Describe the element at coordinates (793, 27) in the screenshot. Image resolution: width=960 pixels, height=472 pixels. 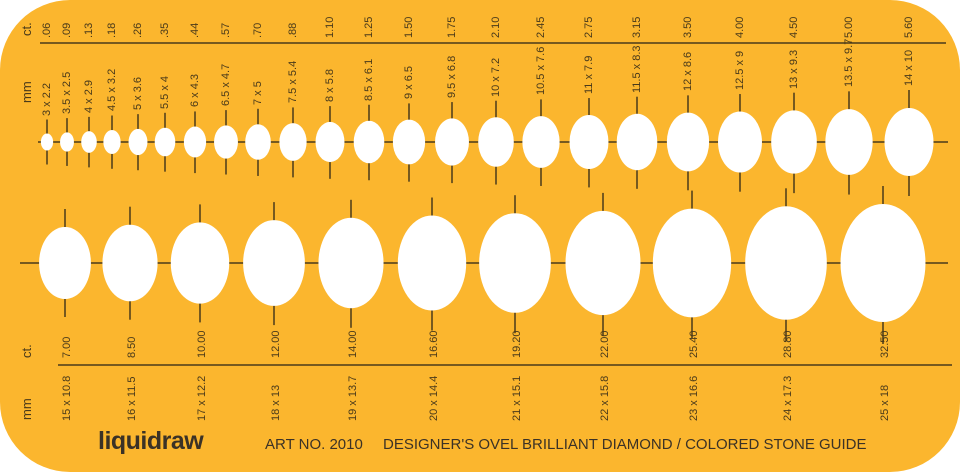
I see `carat-label-top: 4.50` at that location.